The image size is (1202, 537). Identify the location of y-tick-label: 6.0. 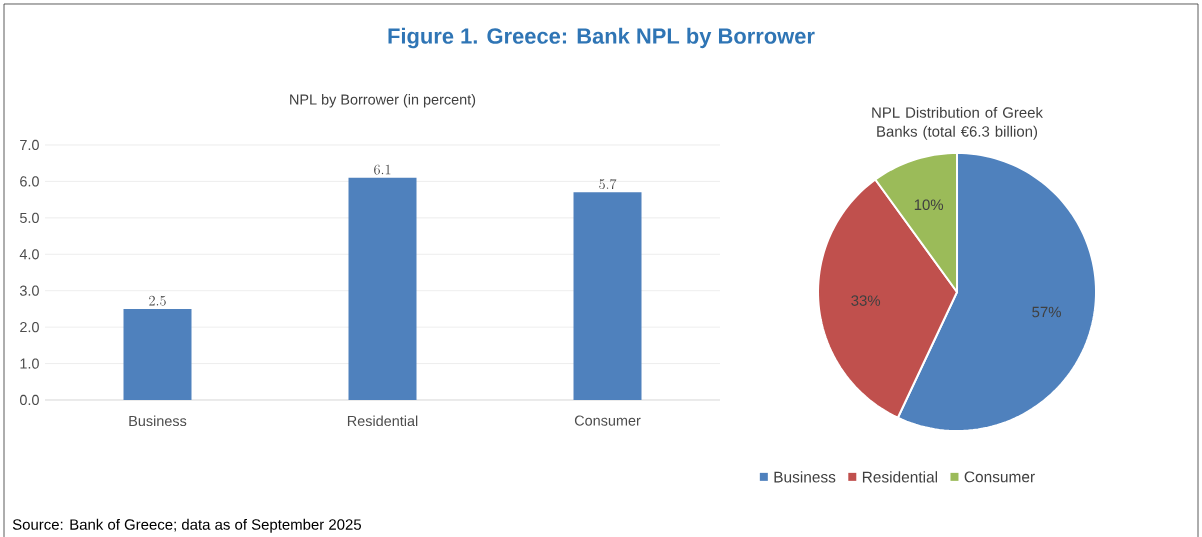
(29, 181).